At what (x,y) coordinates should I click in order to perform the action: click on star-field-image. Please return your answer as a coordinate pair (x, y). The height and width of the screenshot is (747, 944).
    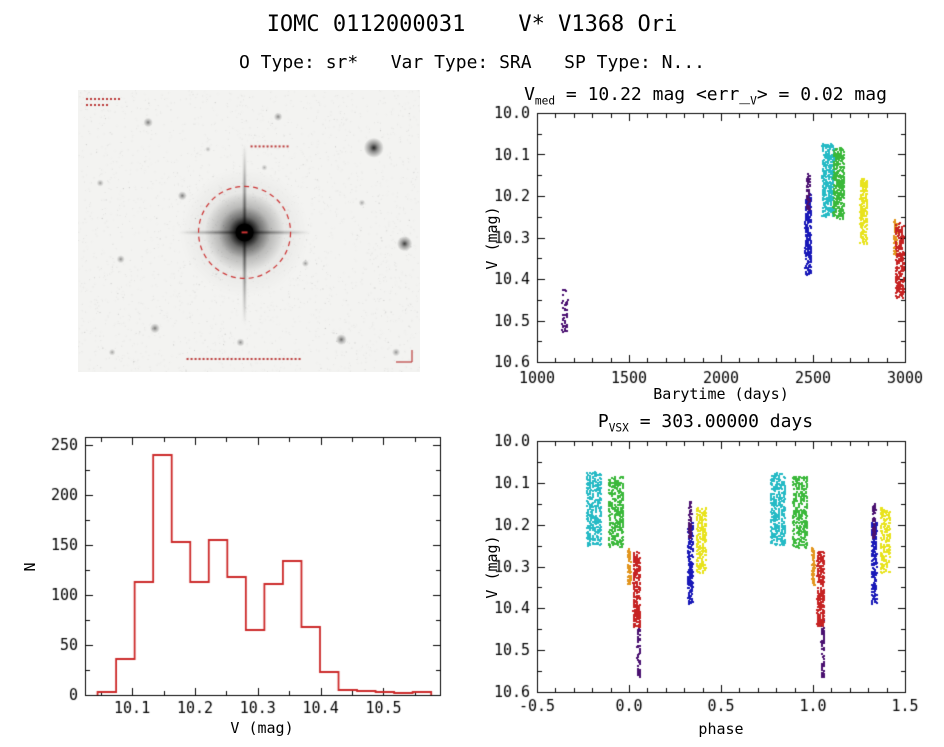
    Looking at the image, I should click on (249, 231).